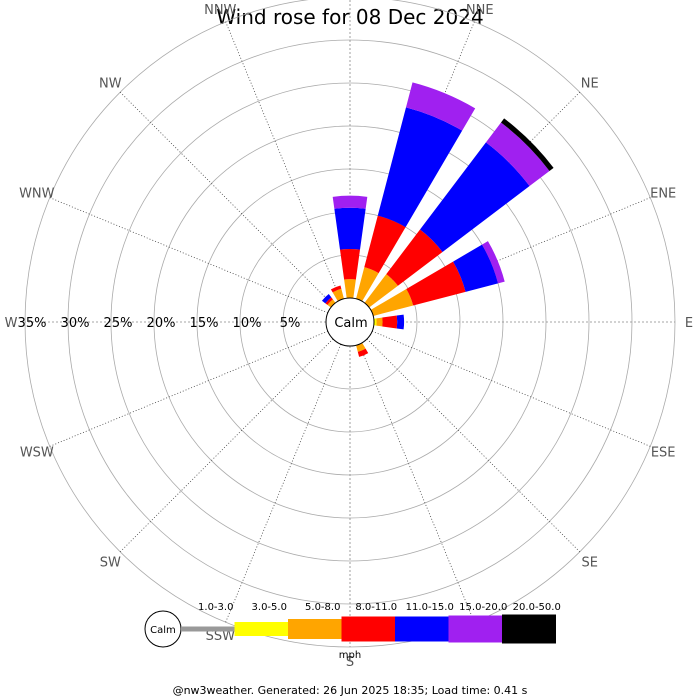  Describe the element at coordinates (32, 323) in the screenshot. I see `ring-label: 35%` at that location.